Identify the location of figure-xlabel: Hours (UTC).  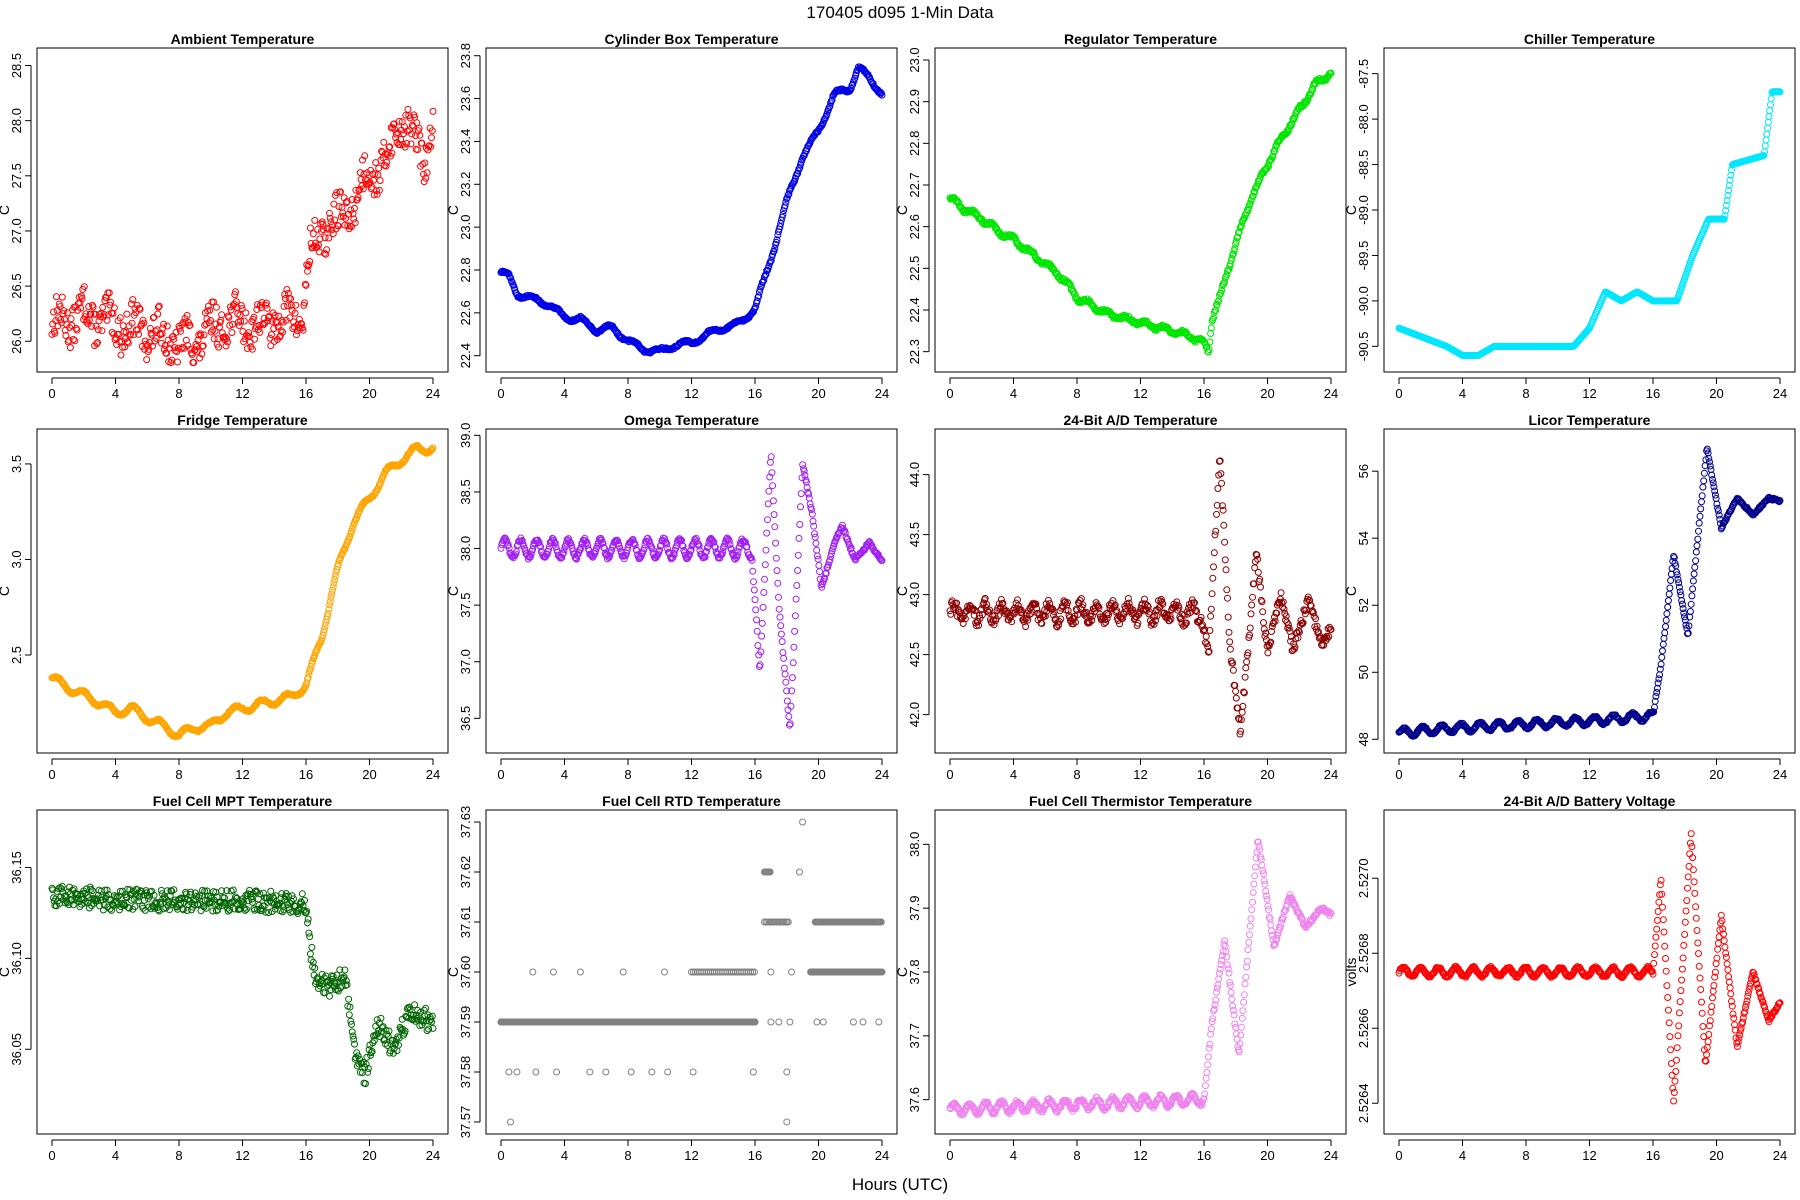
(900, 1184).